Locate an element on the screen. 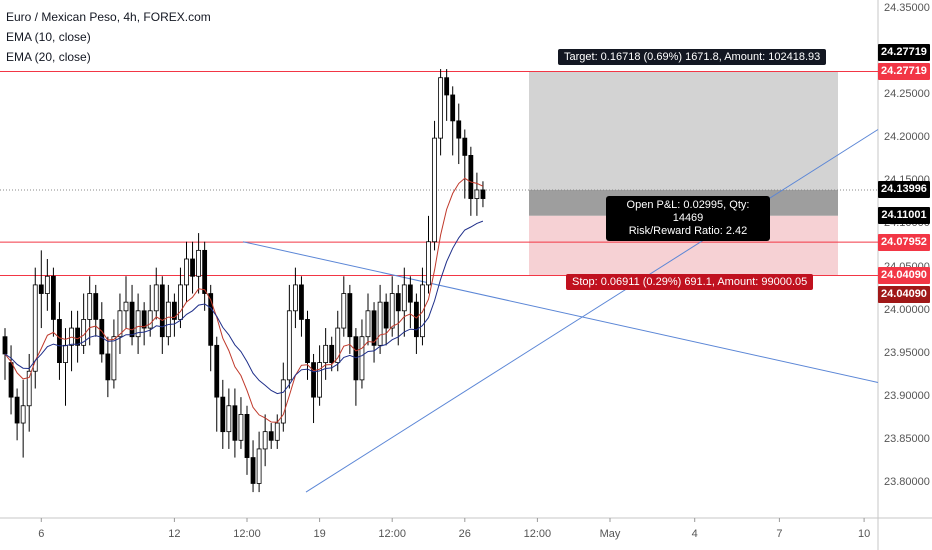  x-tick-label: 26 is located at coordinates (464, 534).